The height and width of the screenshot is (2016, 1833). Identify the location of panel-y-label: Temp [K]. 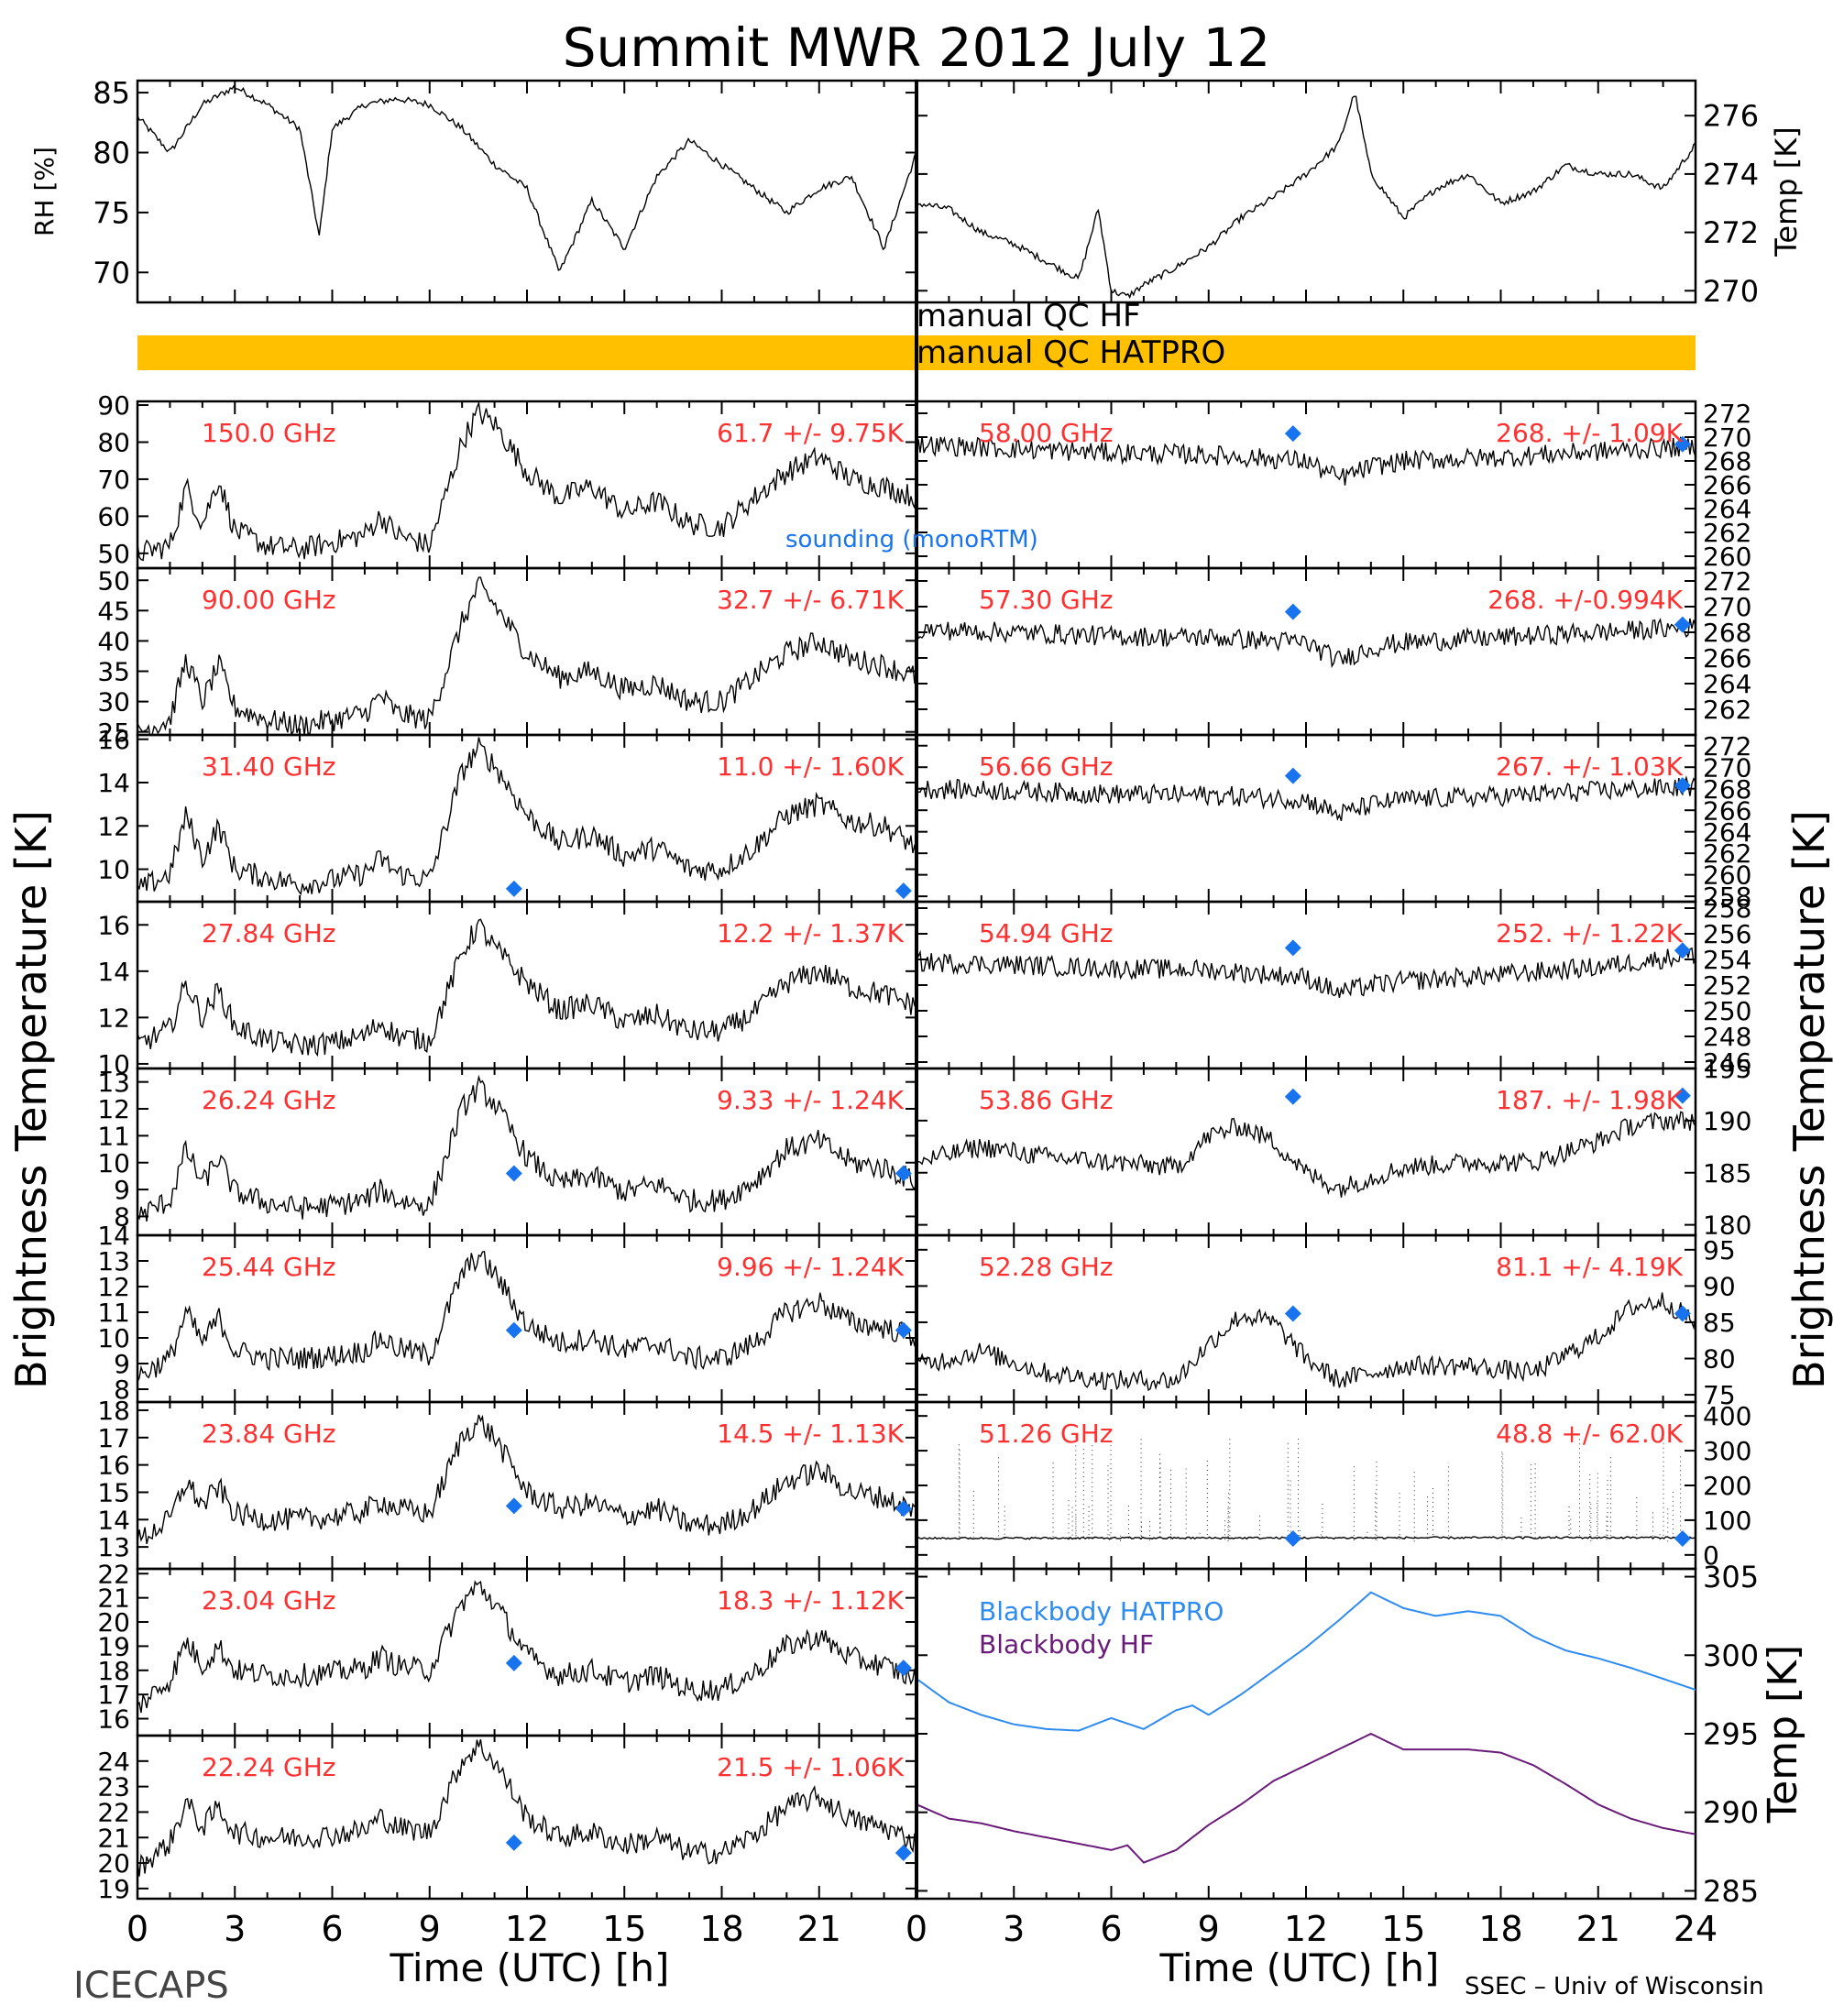
(1786, 191).